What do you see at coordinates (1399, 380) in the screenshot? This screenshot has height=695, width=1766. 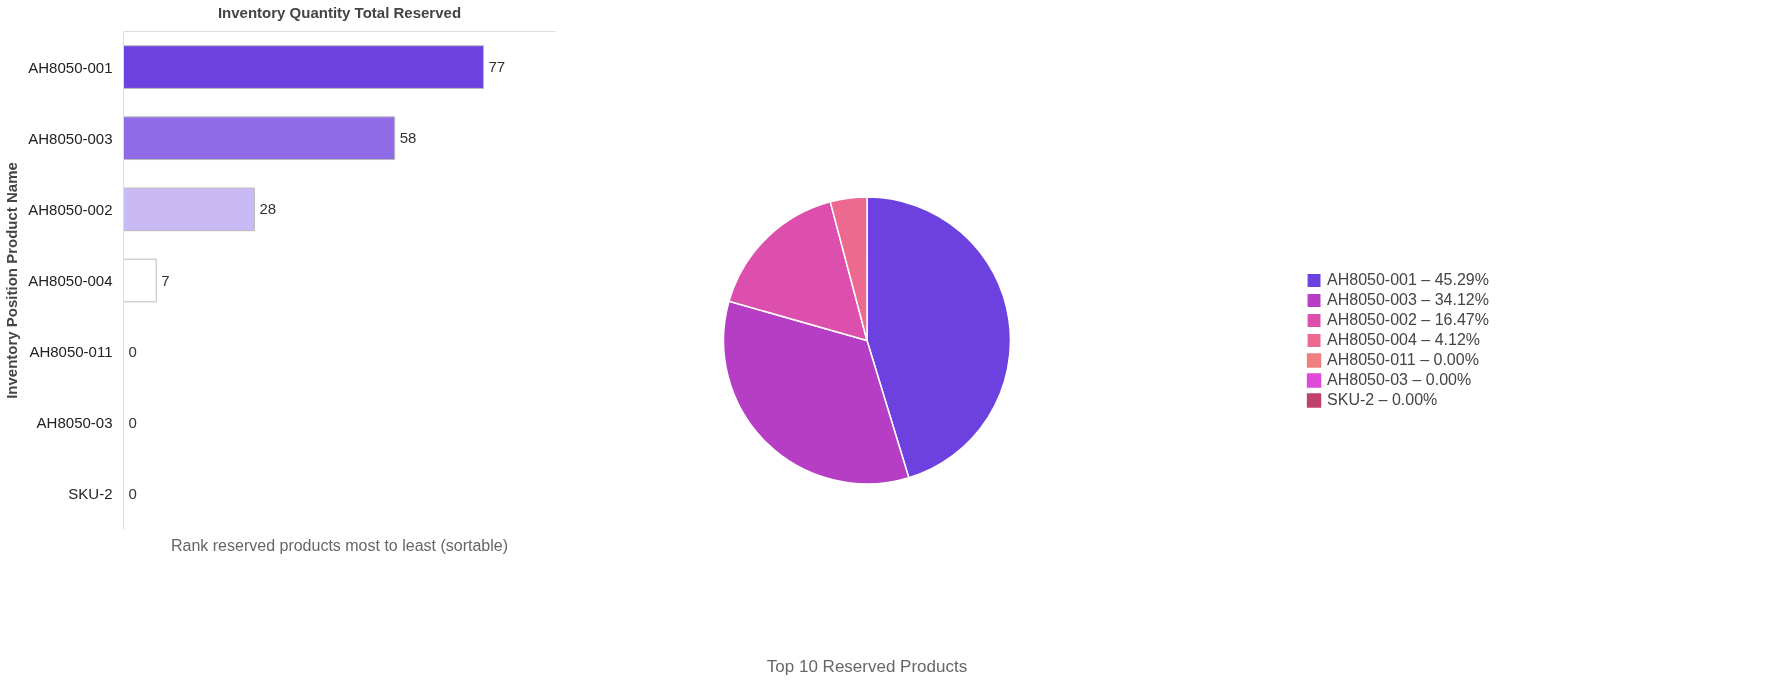 I see `legend-label: AH8050-03 – 0.00%` at bounding box center [1399, 380].